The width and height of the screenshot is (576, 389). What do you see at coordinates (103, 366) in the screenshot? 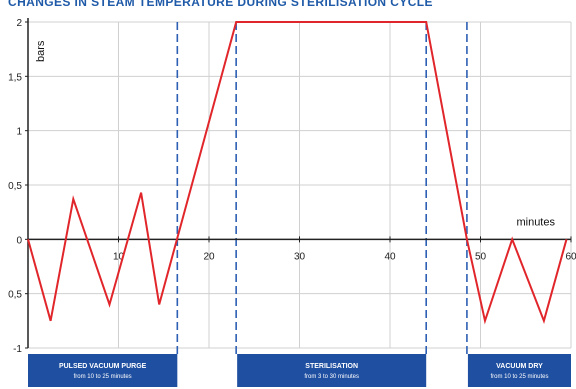
I see `phase-title: PULSED VACUUM PURGE` at bounding box center [103, 366].